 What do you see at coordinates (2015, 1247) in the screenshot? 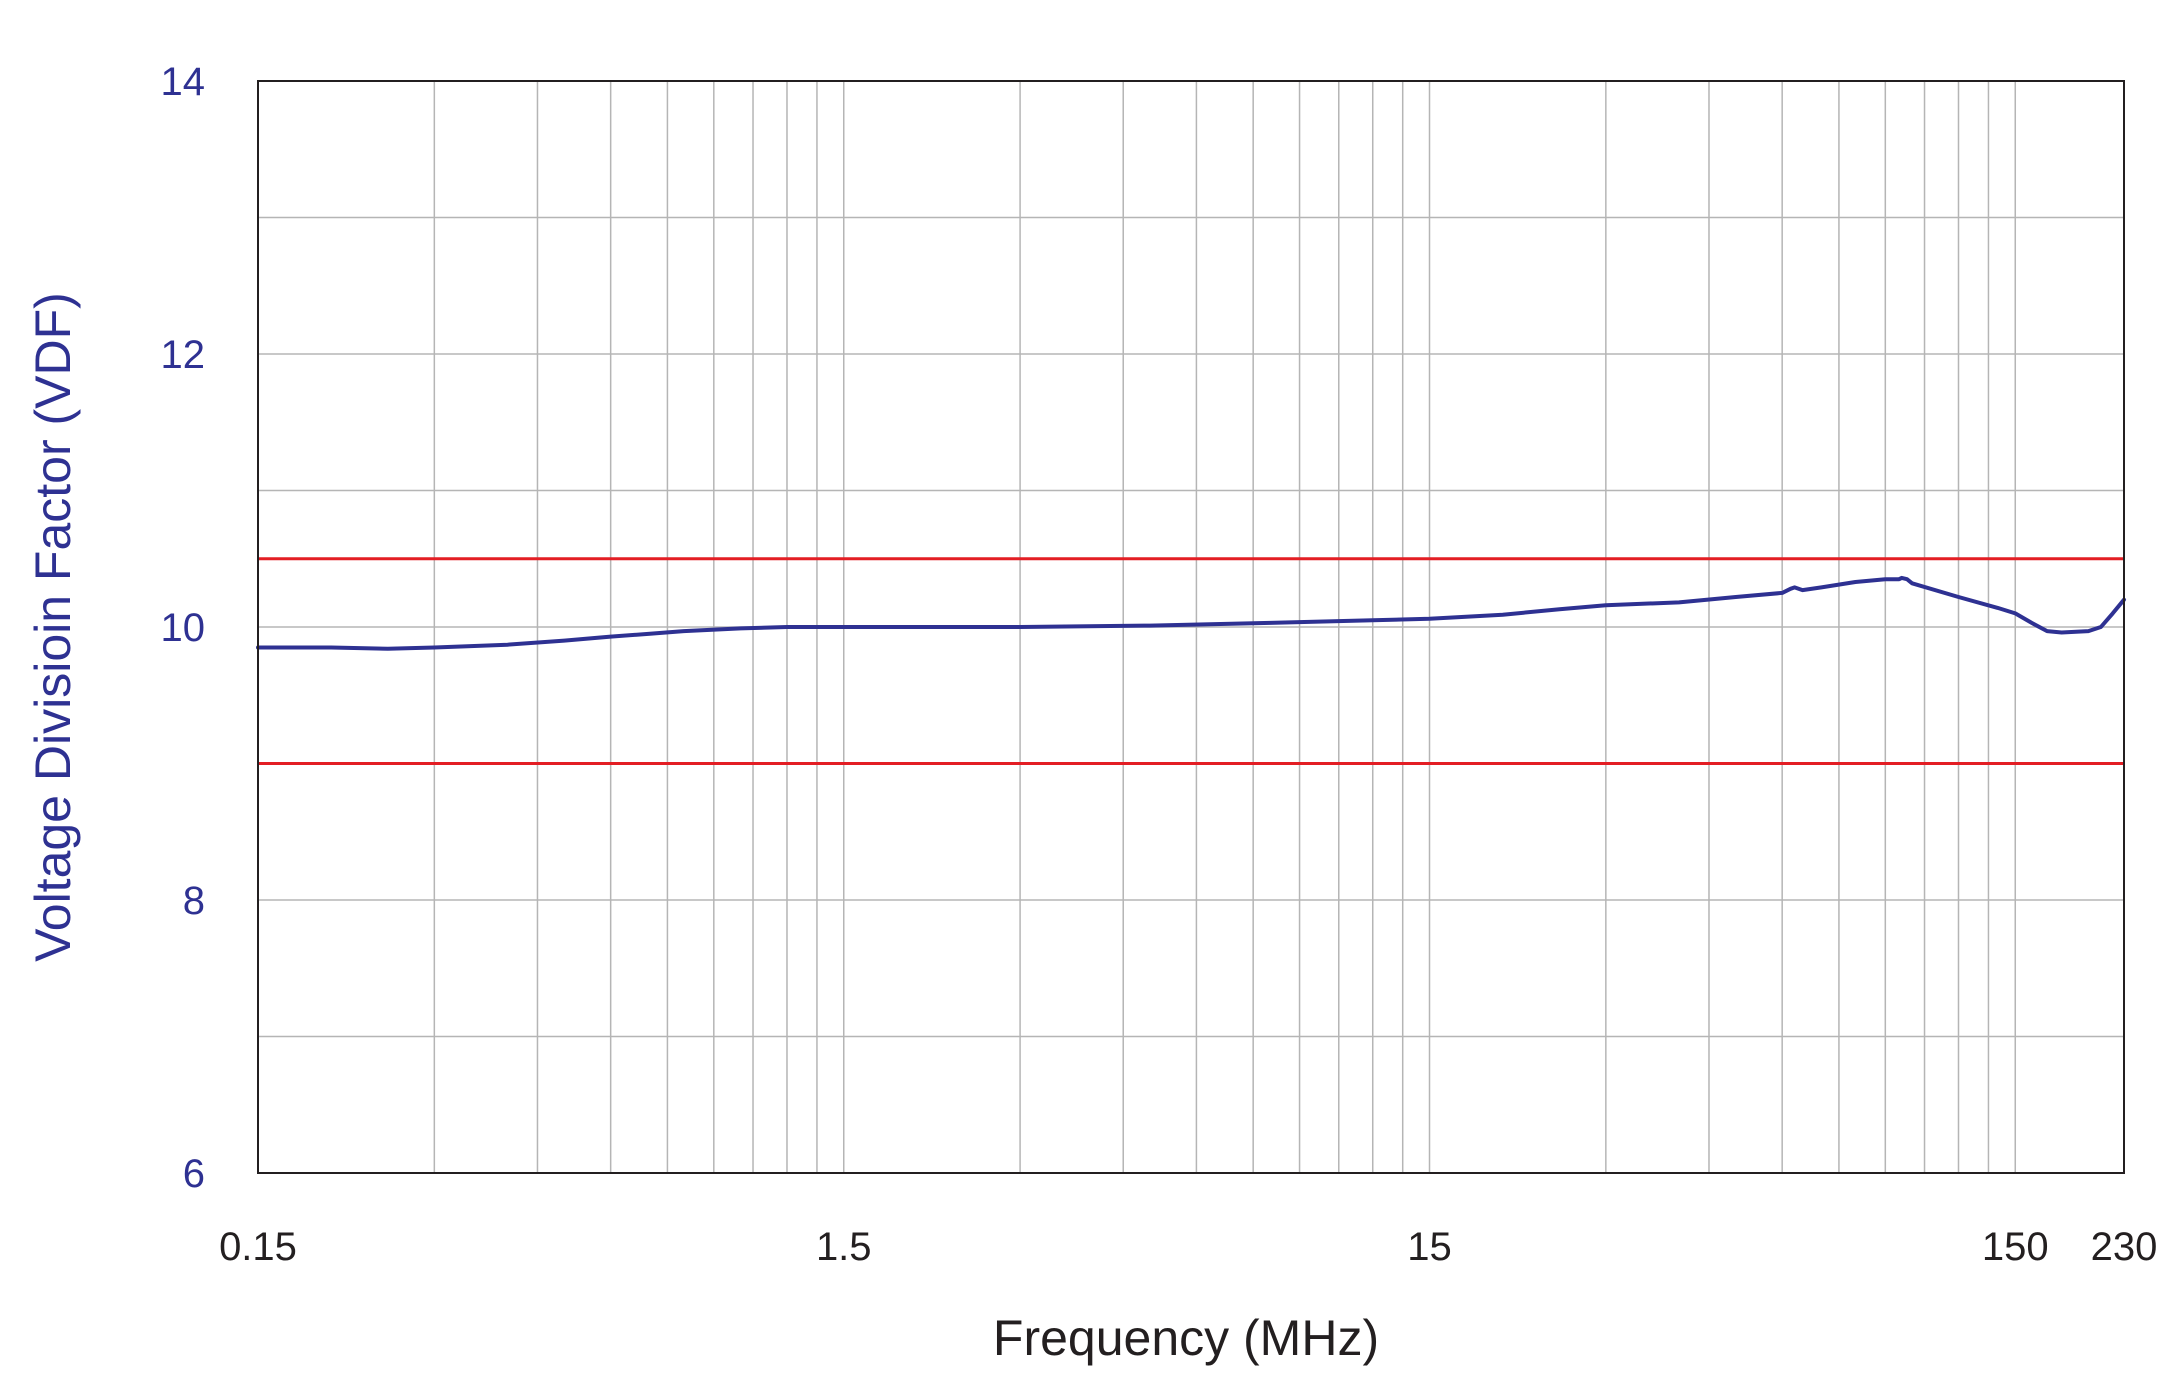
I see `x-tick-label: 150` at bounding box center [2015, 1247].